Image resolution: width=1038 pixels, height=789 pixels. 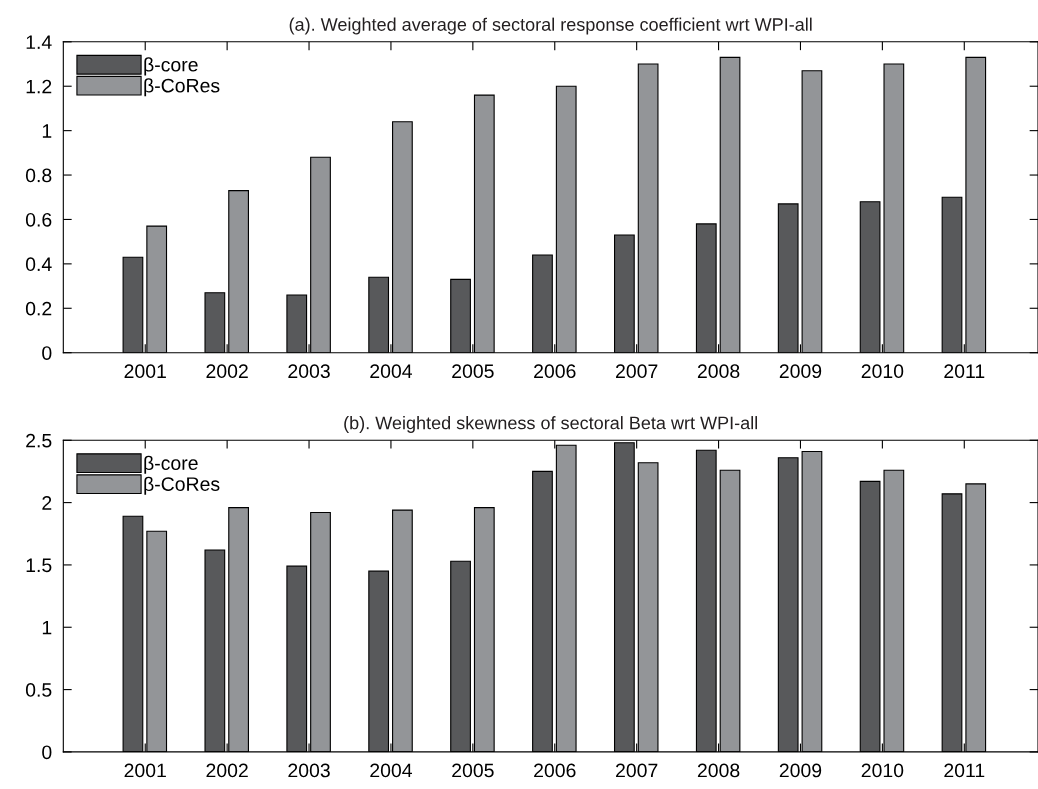 What do you see at coordinates (551, 424) in the screenshot?
I see `chart-title: (b). Weighted skewness of sectoral Beta wrt WPI-all` at bounding box center [551, 424].